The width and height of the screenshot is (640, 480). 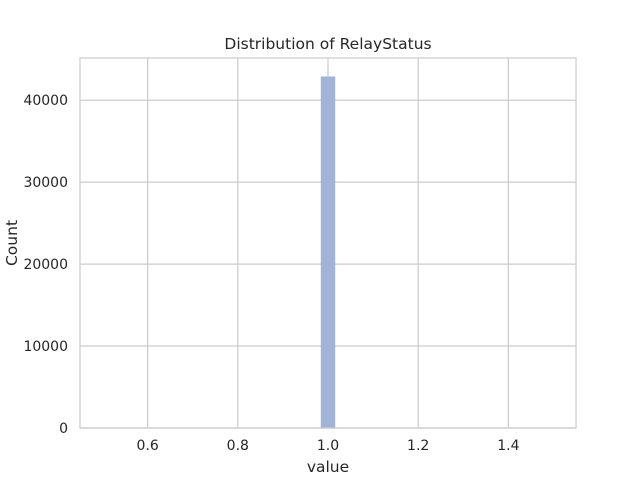 I want to click on y-tick-label: 40000, so click(x=45, y=101).